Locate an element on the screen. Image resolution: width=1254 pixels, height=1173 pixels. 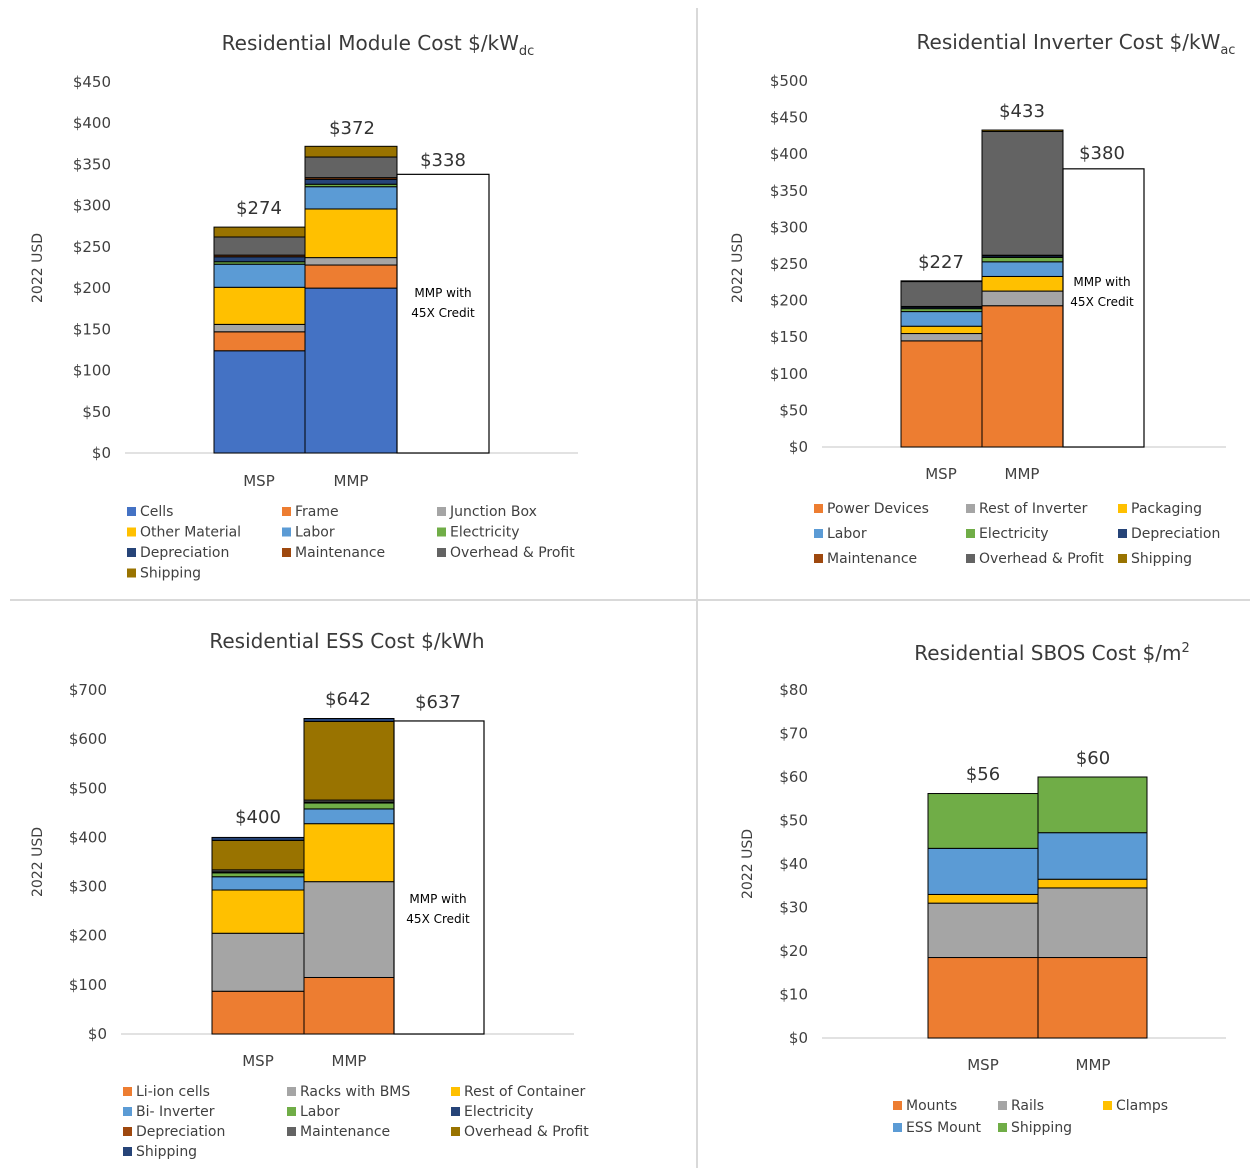
legend-swatch-labor is located at coordinates (291, 1111).